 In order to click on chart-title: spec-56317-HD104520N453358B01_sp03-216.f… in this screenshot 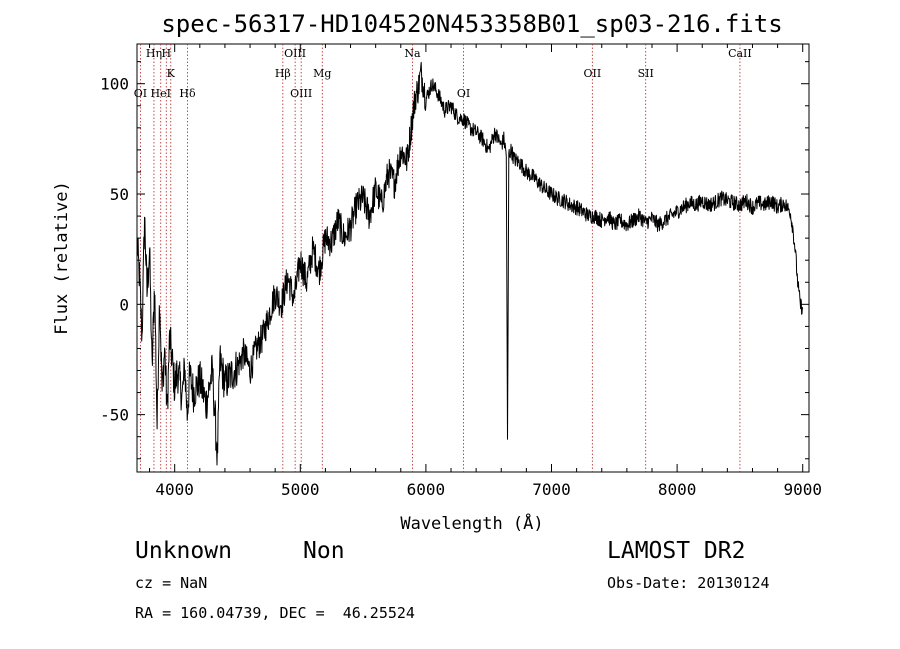, I will do `click(471, 24)`.